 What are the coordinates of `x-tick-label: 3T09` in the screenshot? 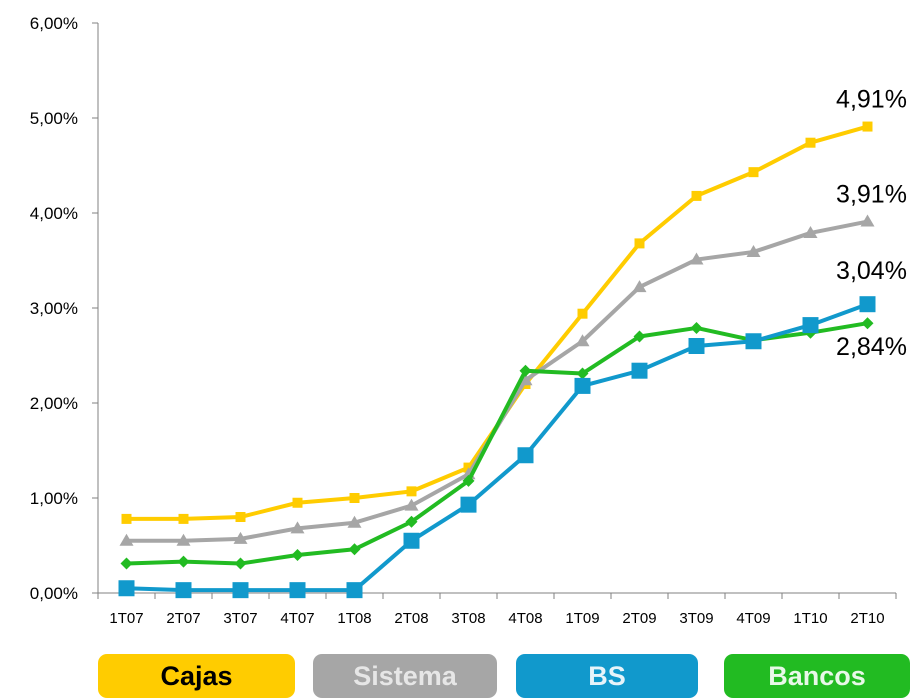 It's located at (696, 618).